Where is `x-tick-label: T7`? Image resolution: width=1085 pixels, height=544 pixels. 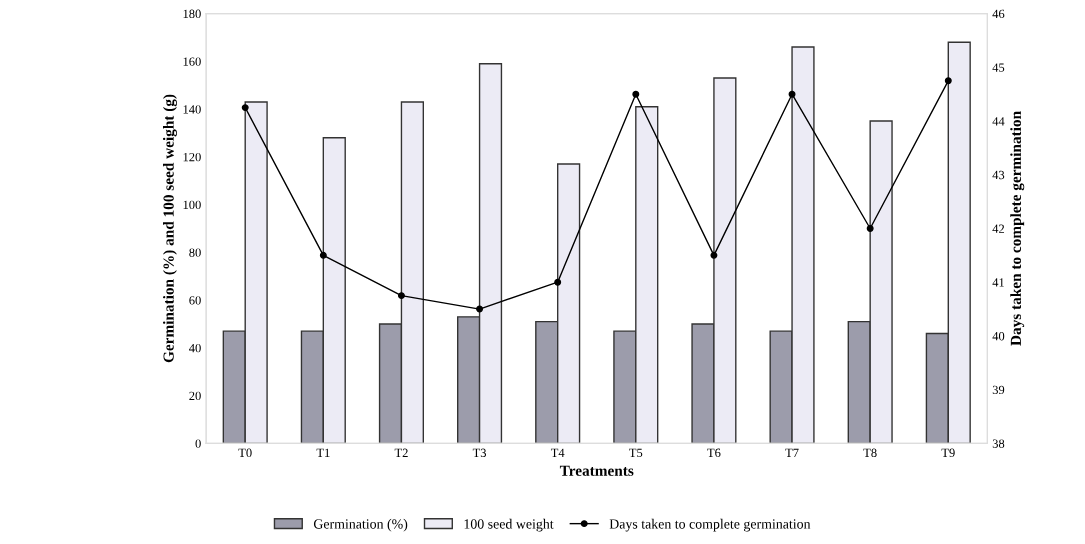
x-tick-label: T7 is located at coordinates (792, 452).